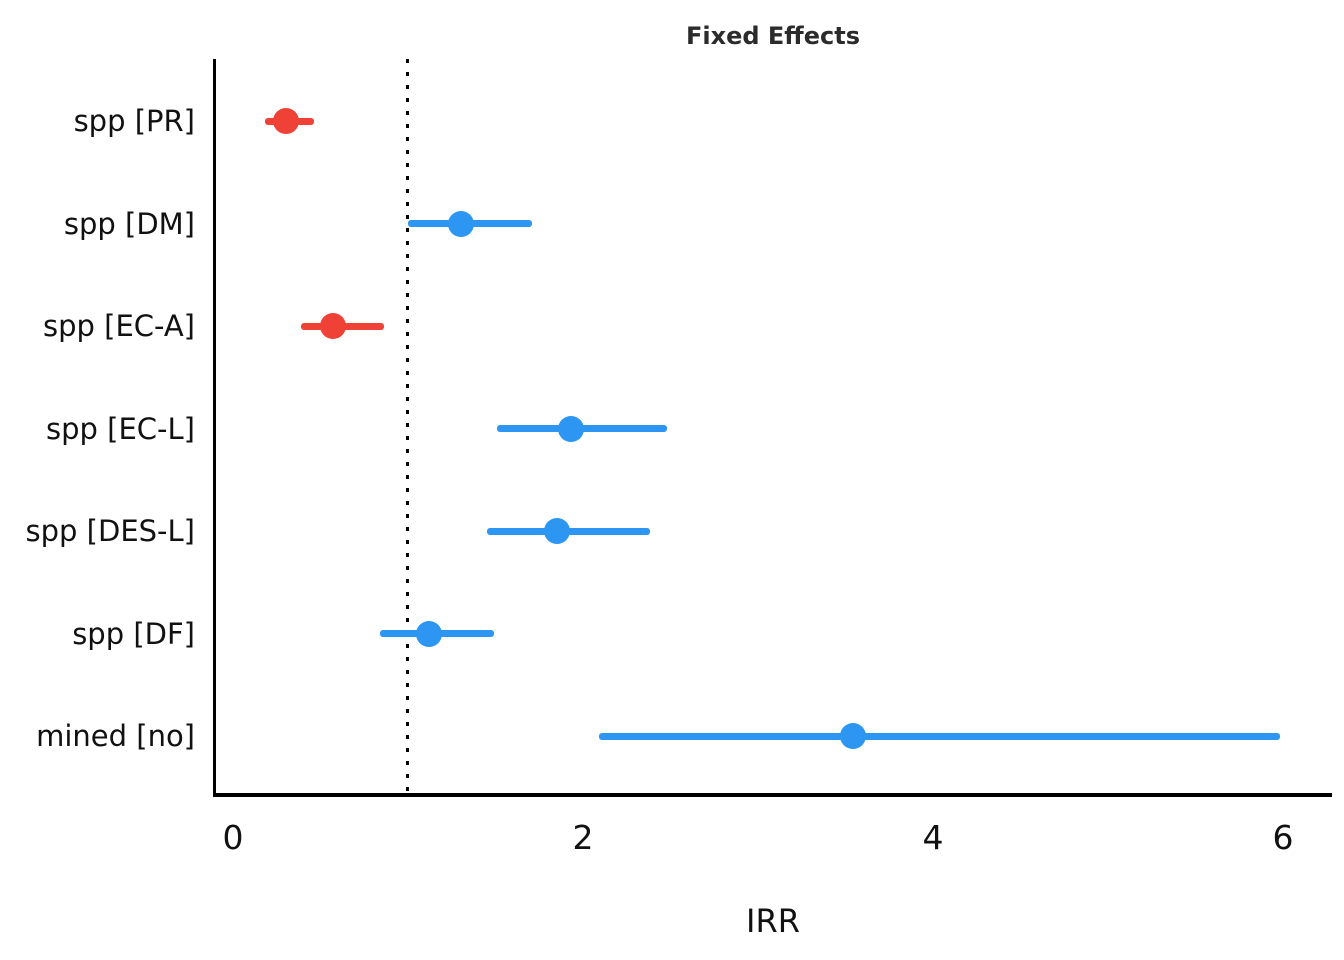 The image size is (1344, 960). Describe the element at coordinates (233, 837) in the screenshot. I see `x-tick-label: 0` at that location.